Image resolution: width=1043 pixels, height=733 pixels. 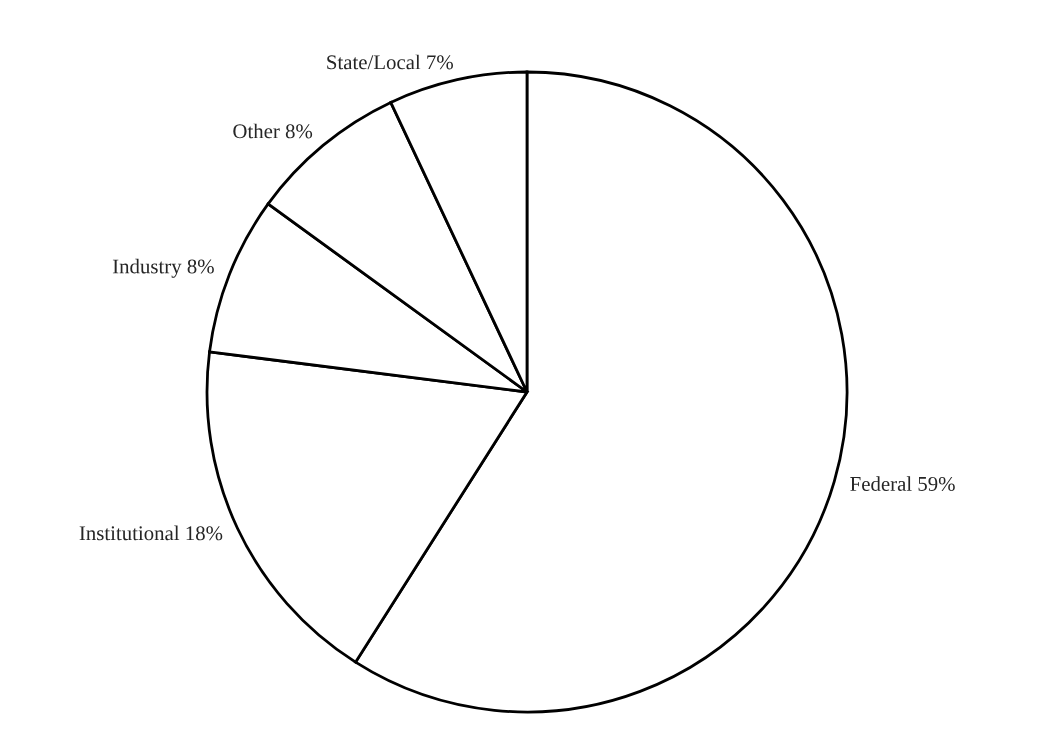 What do you see at coordinates (151, 533) in the screenshot?
I see `slice-label: Institutional 18%` at bounding box center [151, 533].